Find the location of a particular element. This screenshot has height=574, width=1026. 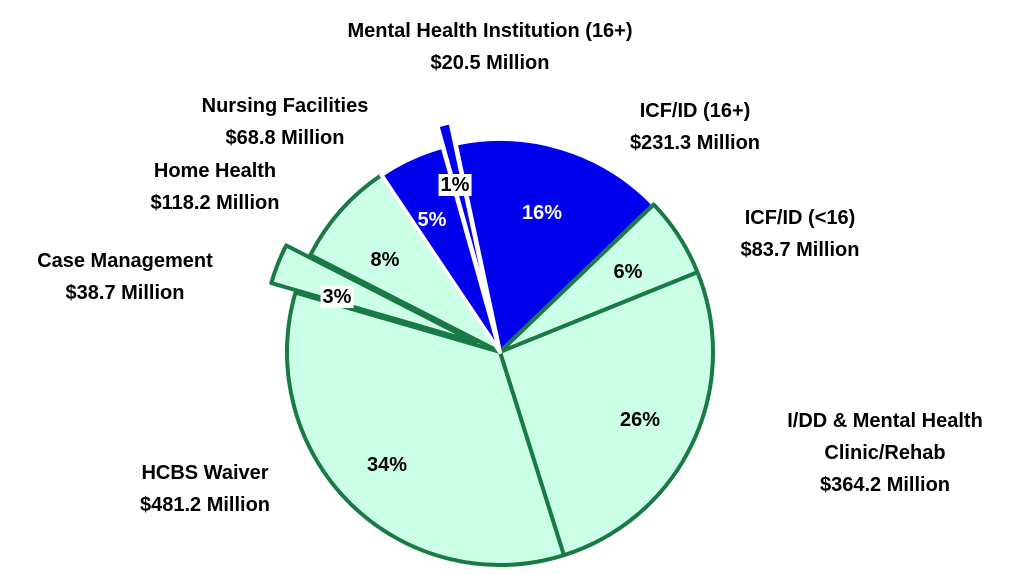

percent-label: 26% is located at coordinates (640, 420).